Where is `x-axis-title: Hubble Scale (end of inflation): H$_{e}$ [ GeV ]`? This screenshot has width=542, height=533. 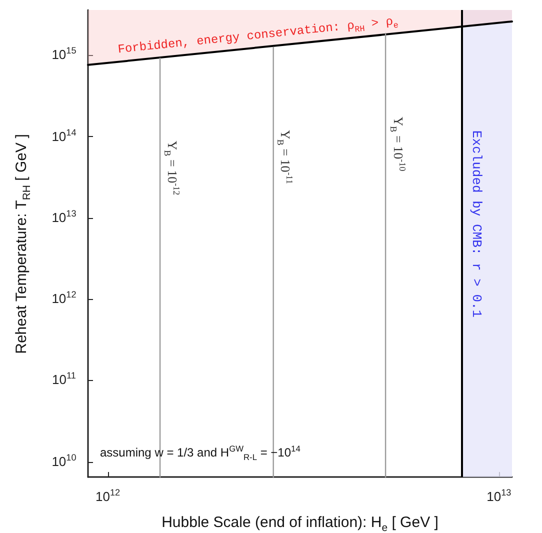
x-axis-title: Hubble Scale (end of inflation): H$_{e}$ [ GeV ] is located at coordinates (300, 523).